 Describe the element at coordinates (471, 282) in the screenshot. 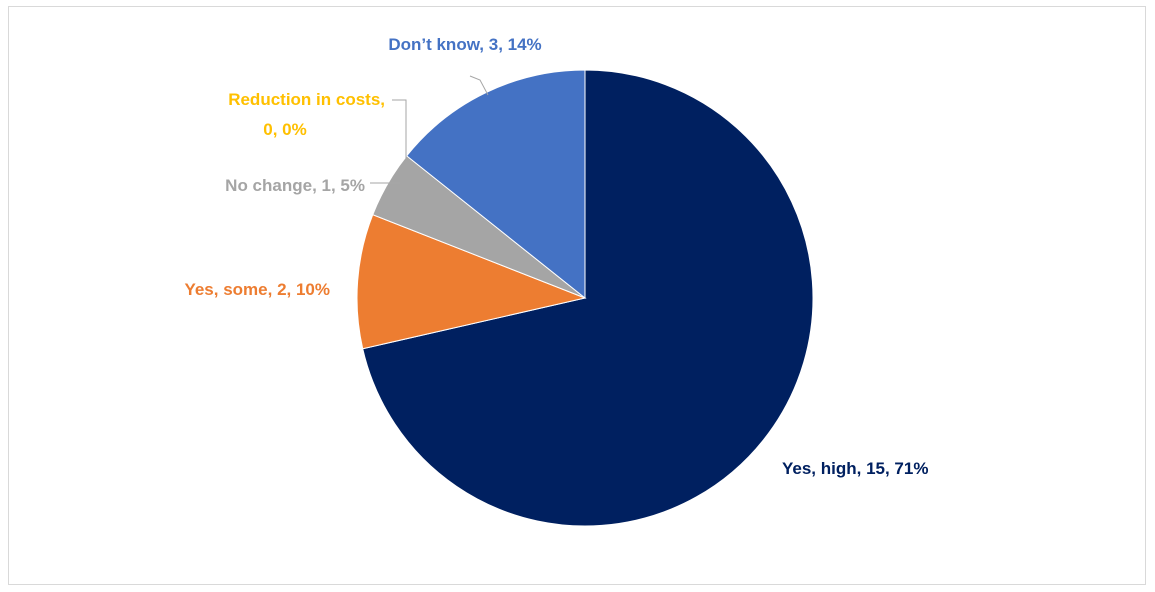

I see `pie-slice-yes-some` at that location.